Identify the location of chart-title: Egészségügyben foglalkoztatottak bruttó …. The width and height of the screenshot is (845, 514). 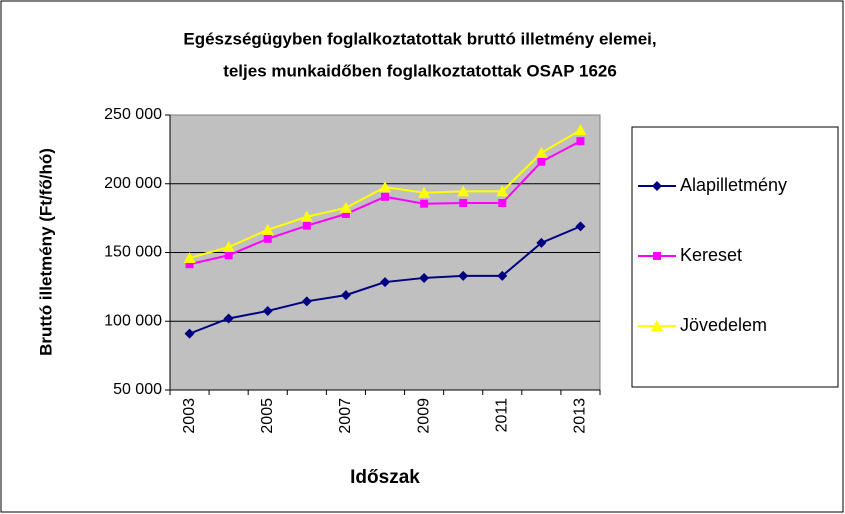
(419, 38).